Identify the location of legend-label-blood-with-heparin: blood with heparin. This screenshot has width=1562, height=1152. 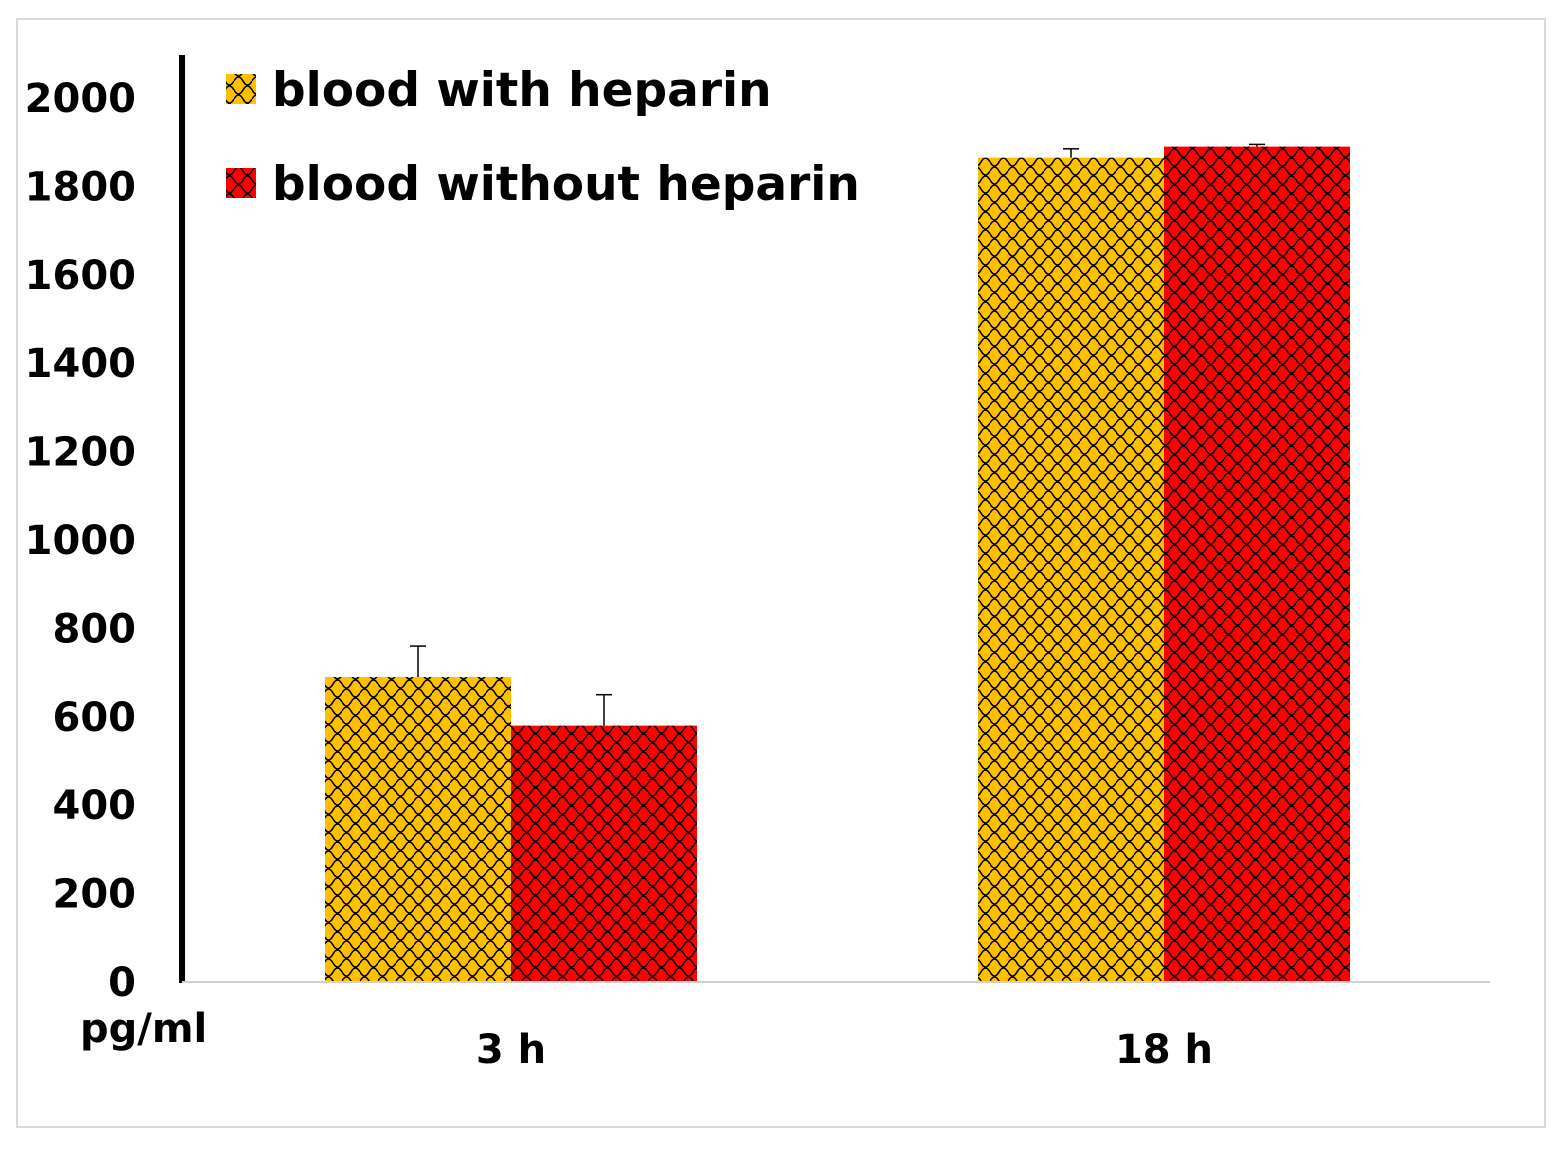
(522, 90).